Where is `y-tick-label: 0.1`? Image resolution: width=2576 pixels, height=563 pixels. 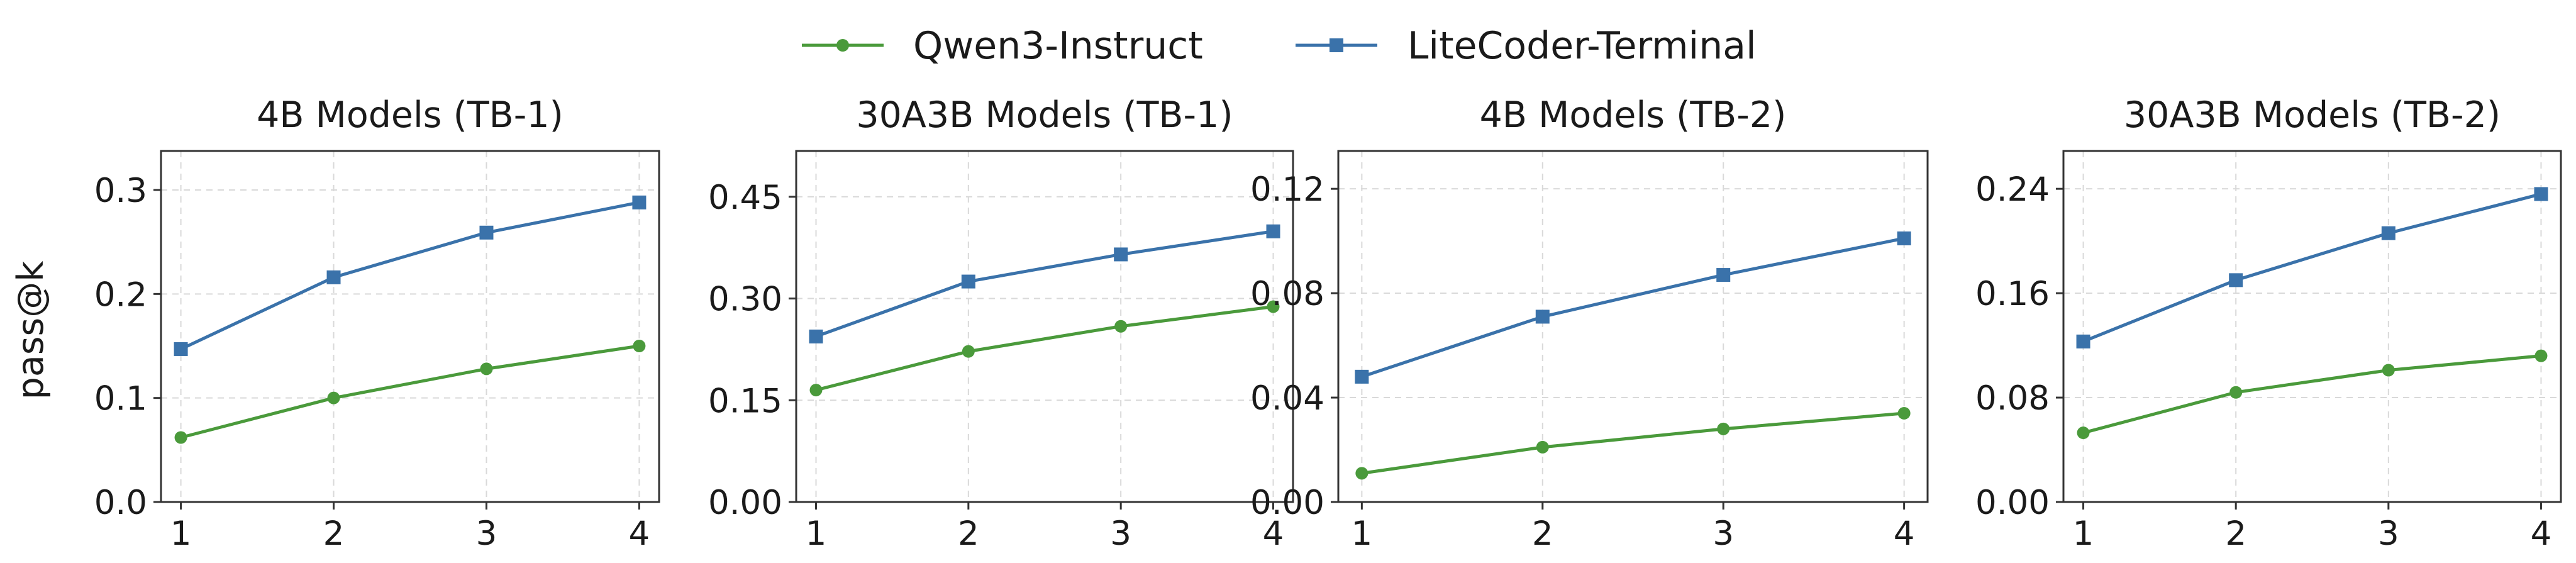
y-tick-label: 0.1 is located at coordinates (120, 399).